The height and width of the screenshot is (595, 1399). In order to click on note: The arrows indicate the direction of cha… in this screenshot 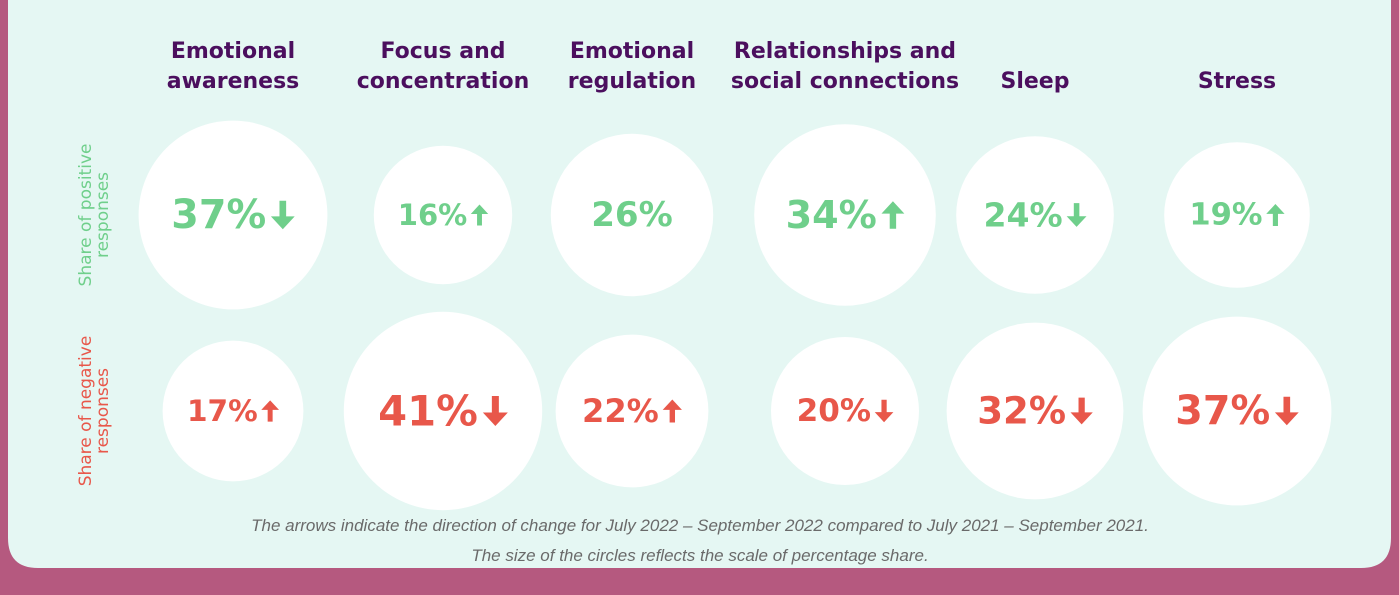, I will do `click(700, 525)`.